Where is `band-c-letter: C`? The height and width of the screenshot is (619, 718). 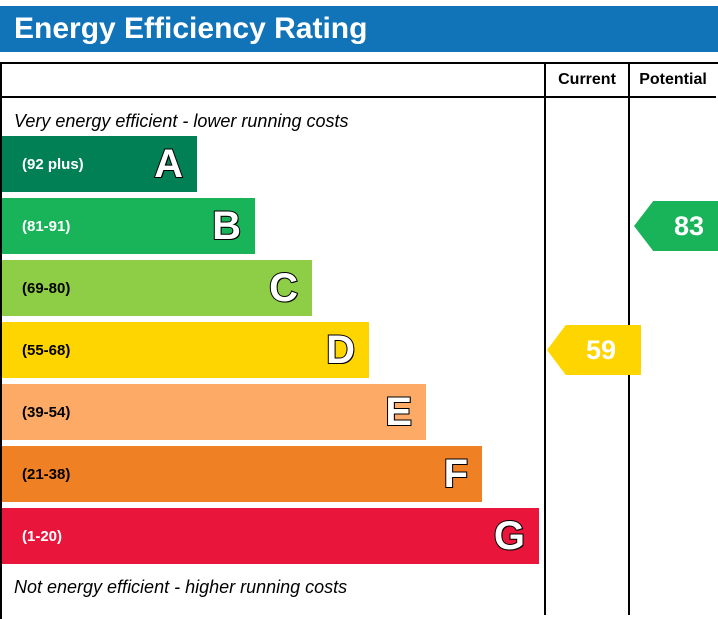 band-c-letter: C is located at coordinates (283, 288).